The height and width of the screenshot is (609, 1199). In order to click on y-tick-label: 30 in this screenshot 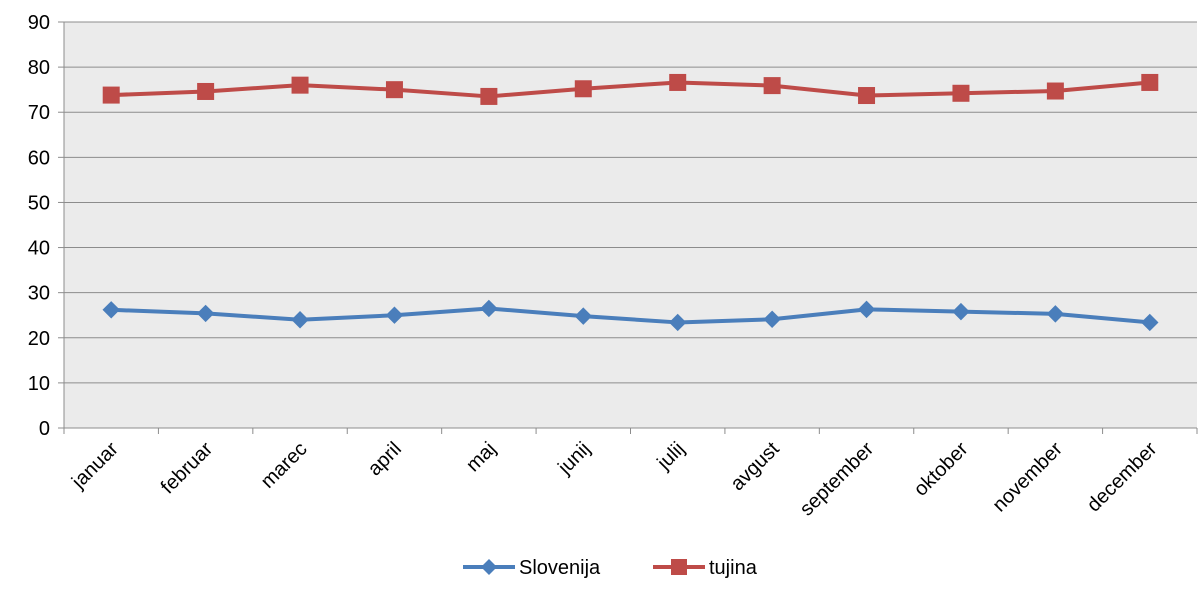, I will do `click(39, 294)`.